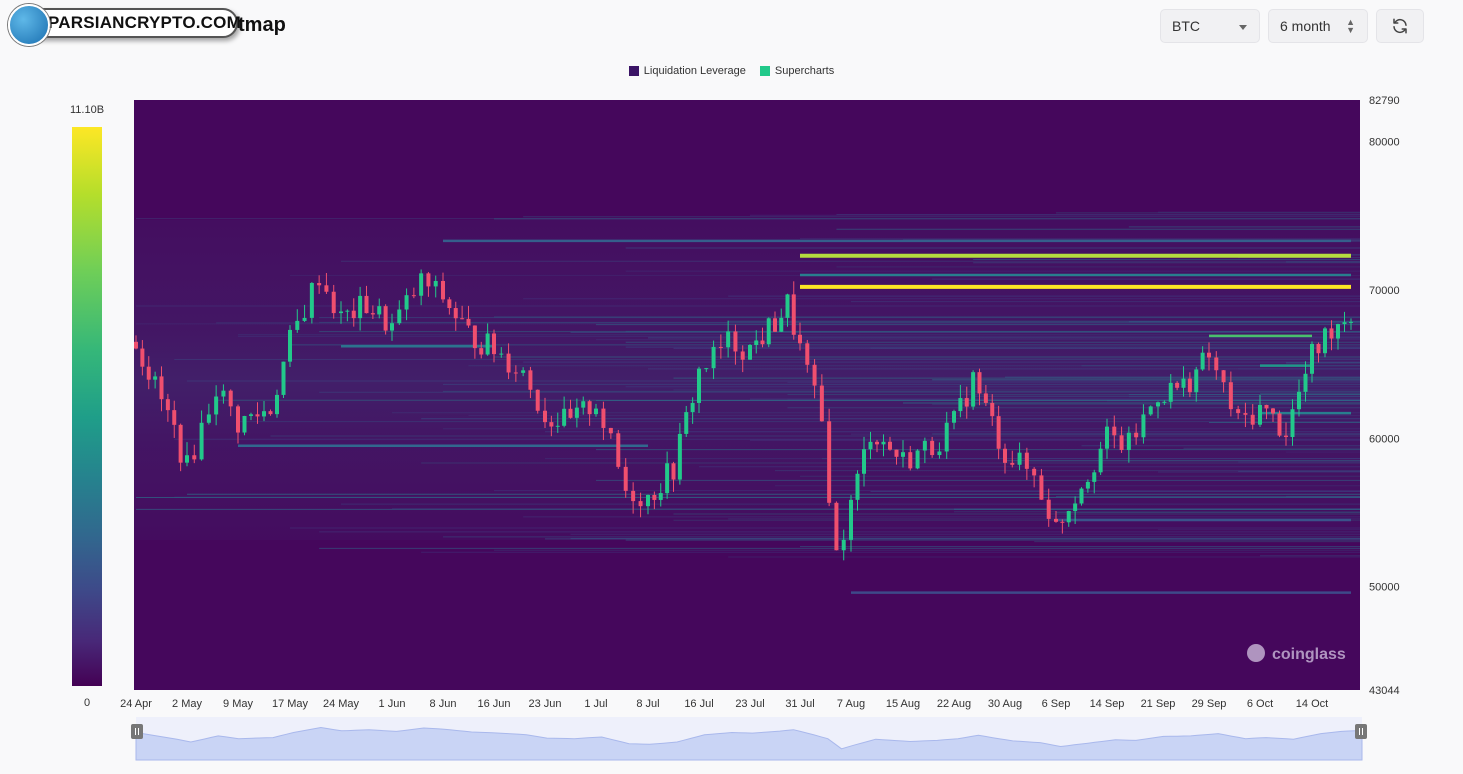  What do you see at coordinates (1384, 142) in the screenshot?
I see `y-tick-label: 80000` at bounding box center [1384, 142].